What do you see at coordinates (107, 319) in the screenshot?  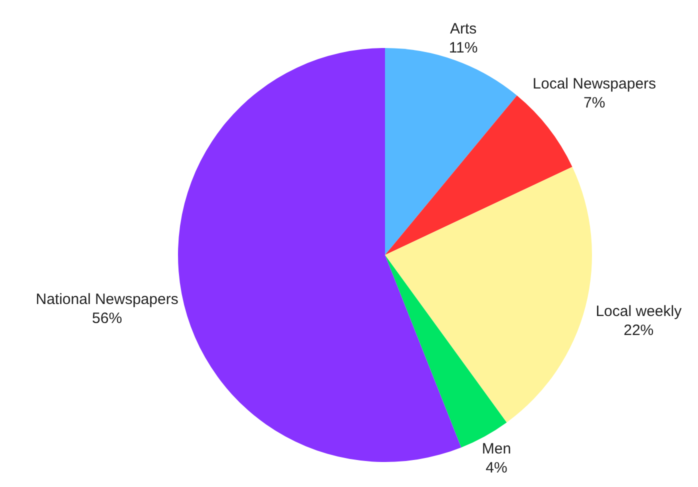 I see `data-label: 56%` at bounding box center [107, 319].